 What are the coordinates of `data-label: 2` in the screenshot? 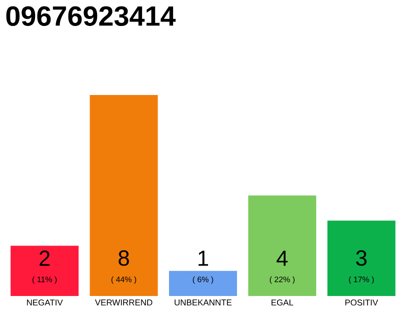 It's located at (45, 258).